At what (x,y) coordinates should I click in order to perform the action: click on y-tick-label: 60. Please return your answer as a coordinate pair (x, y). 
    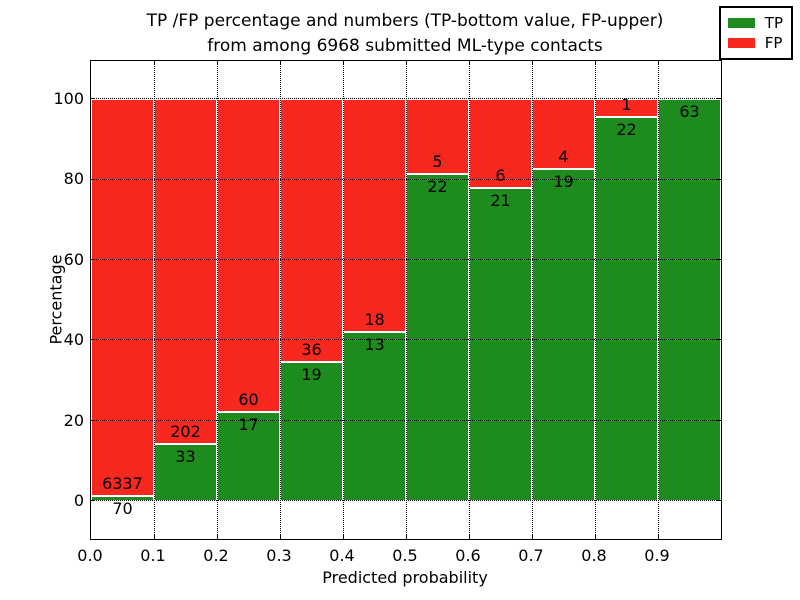
    Looking at the image, I should click on (73, 259).